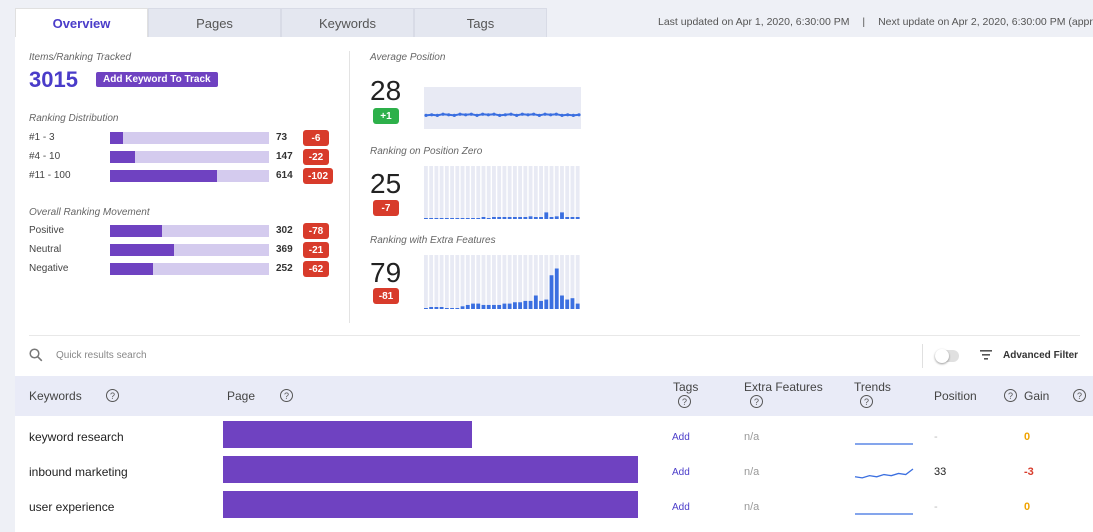 This screenshot has width=1093, height=532. What do you see at coordinates (1037, 396) in the screenshot?
I see `header-gain: Gain` at bounding box center [1037, 396].